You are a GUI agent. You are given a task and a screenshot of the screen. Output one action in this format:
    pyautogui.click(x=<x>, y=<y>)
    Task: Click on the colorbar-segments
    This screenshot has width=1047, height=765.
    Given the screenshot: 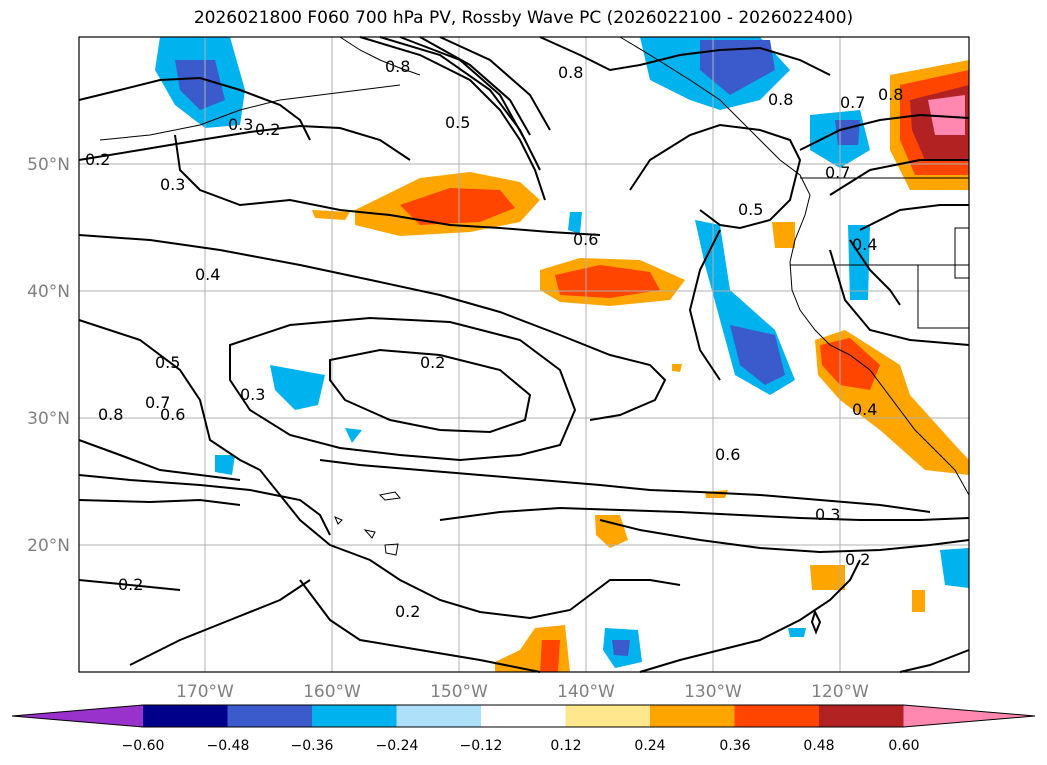 What is the action you would take?
    pyautogui.click(x=523, y=716)
    